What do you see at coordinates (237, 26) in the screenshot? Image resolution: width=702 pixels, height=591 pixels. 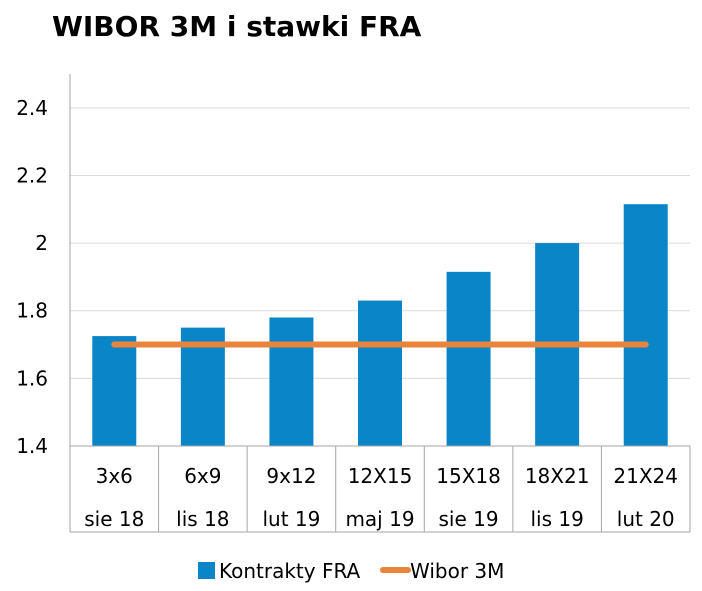 I see `chart-title: WIBOR 3M i stawki FRA` at bounding box center [237, 26].